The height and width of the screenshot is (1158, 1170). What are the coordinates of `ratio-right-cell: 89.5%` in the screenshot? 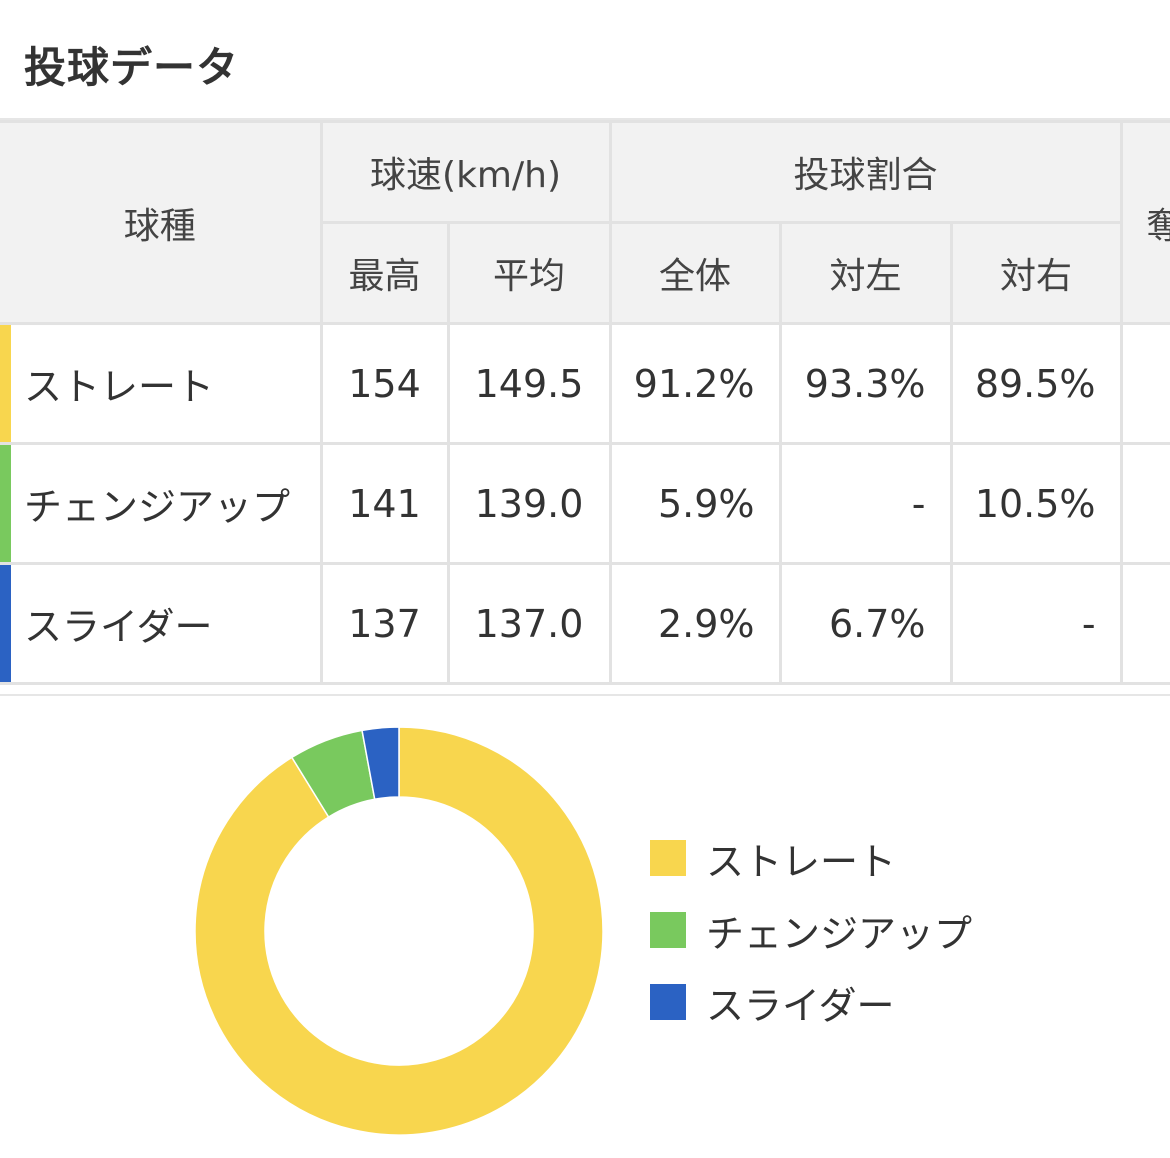 It's located at (1036, 383).